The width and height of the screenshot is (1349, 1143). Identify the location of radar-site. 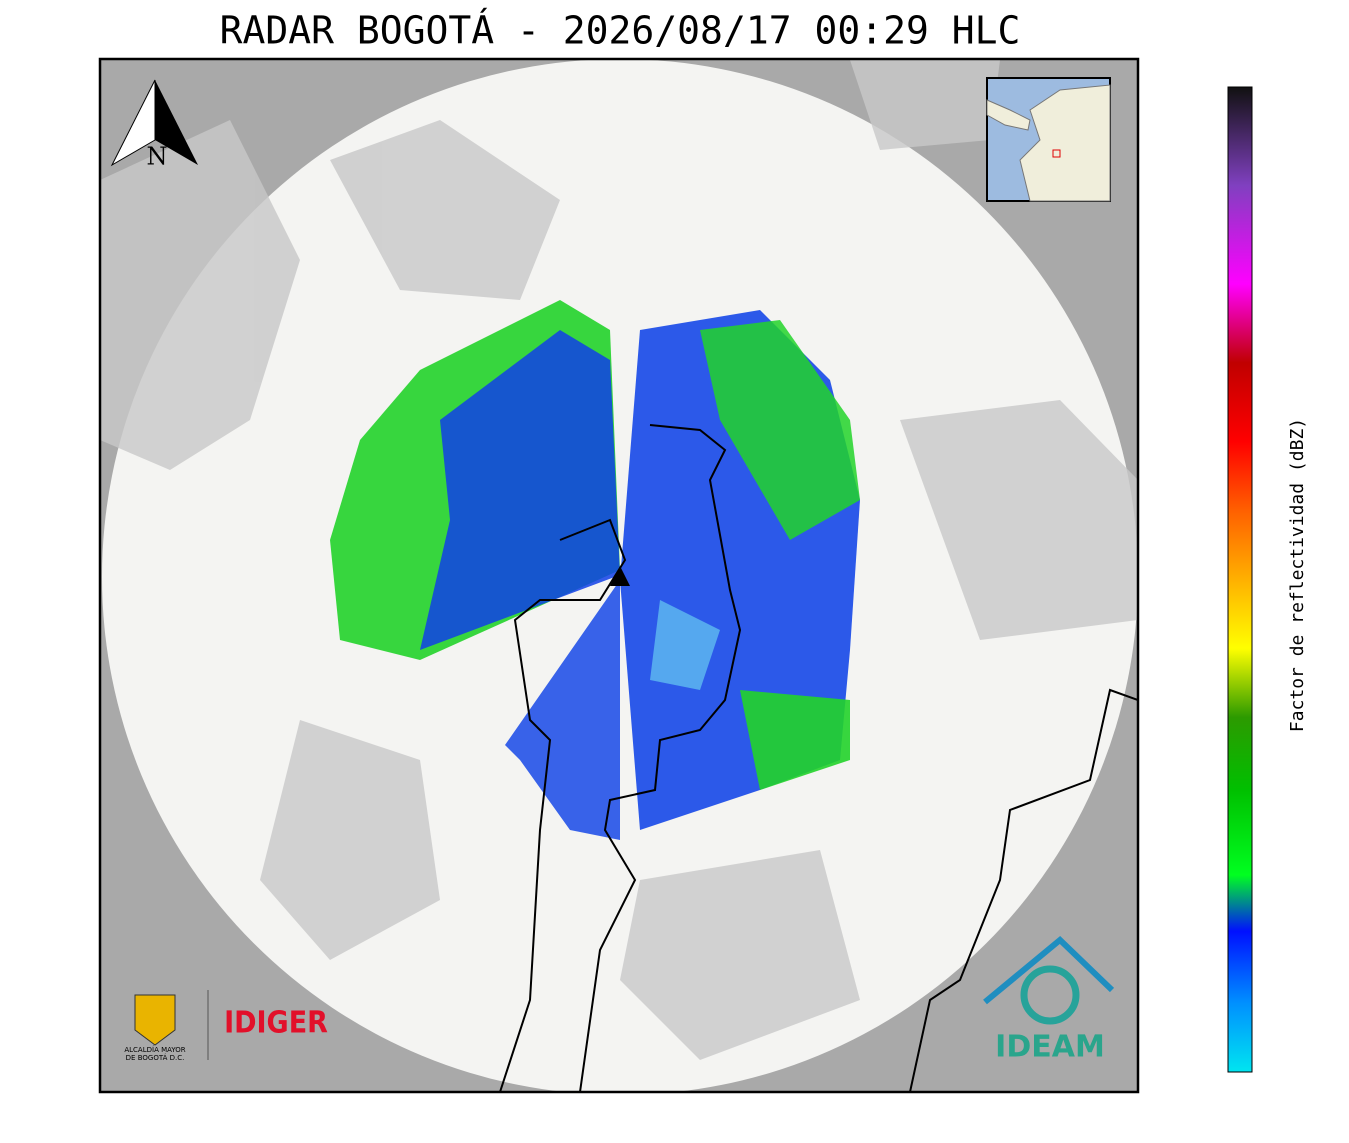
(620, 576).